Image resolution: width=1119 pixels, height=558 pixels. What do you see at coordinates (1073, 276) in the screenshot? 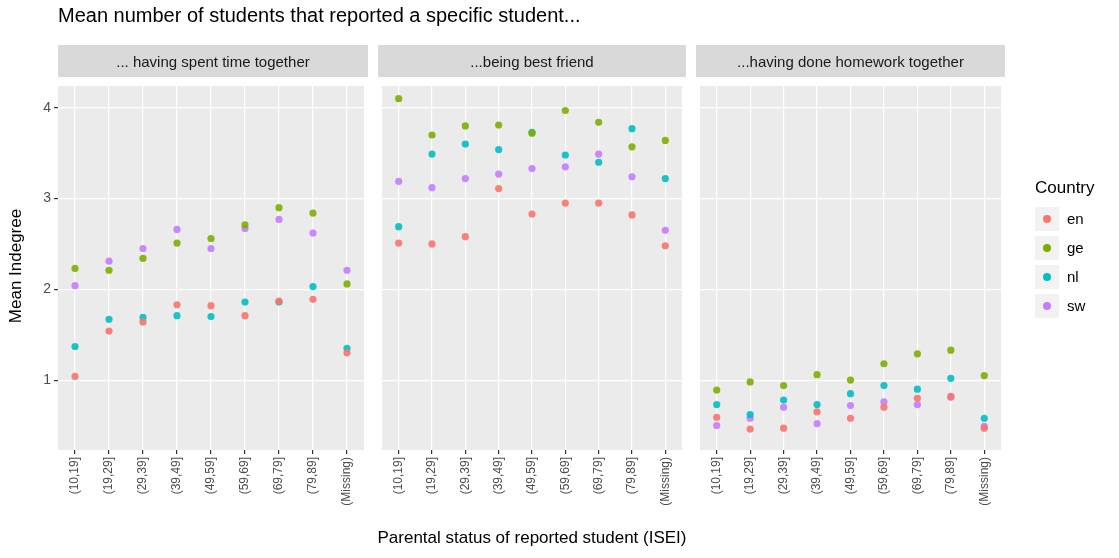
I see `legend-label: nl` at bounding box center [1073, 276].